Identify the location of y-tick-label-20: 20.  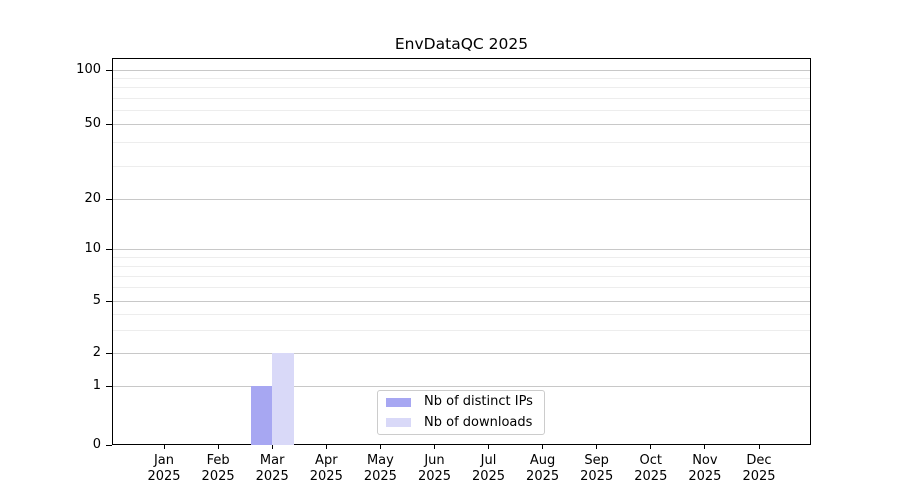
(92, 198).